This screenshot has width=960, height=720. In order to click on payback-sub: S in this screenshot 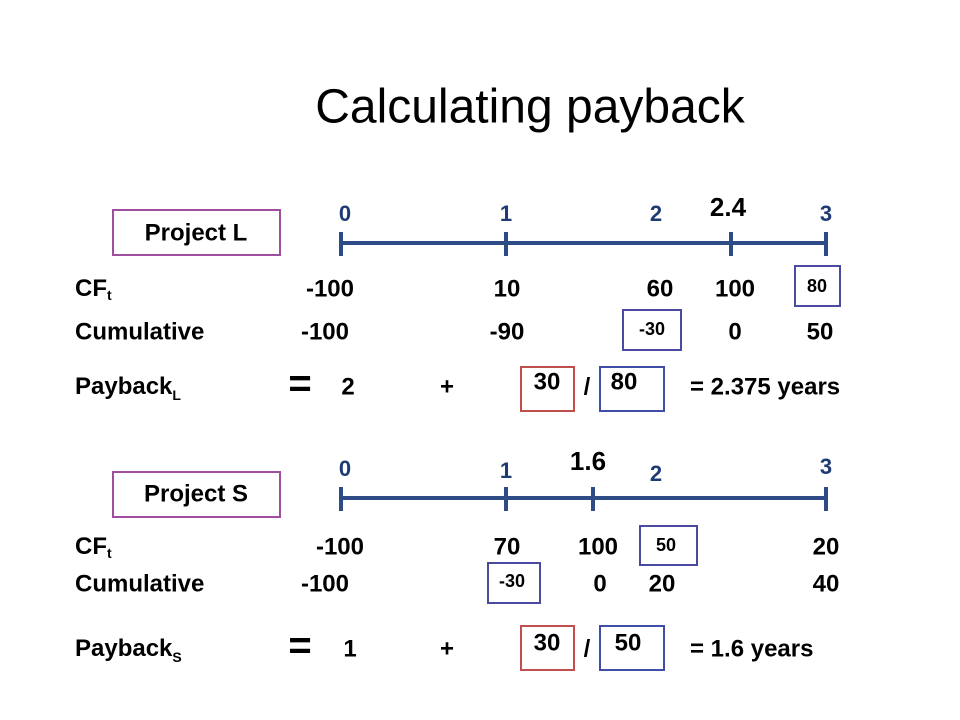, I will do `click(176, 657)`.